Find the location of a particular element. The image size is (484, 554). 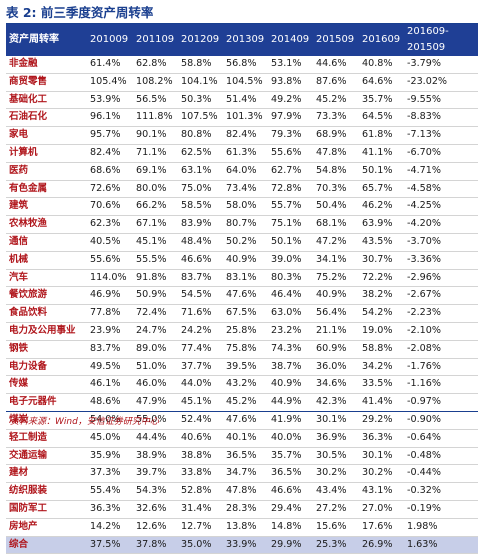

table-cell: 39.7% is located at coordinates (158, 474).